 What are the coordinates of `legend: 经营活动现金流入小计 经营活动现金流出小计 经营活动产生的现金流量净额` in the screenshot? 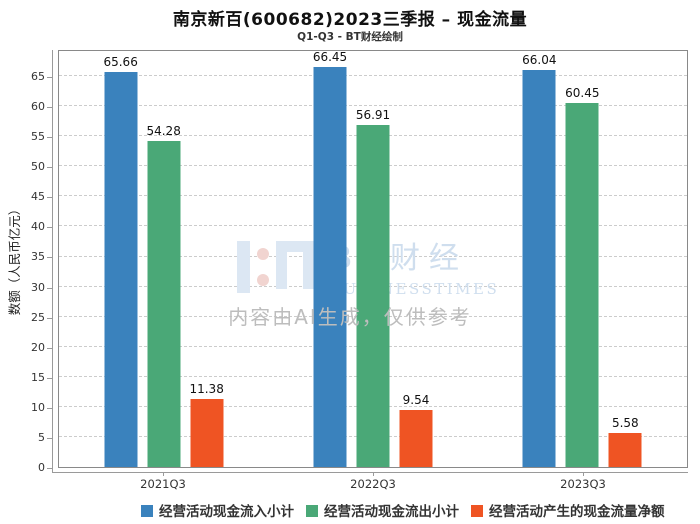 It's located at (403, 510).